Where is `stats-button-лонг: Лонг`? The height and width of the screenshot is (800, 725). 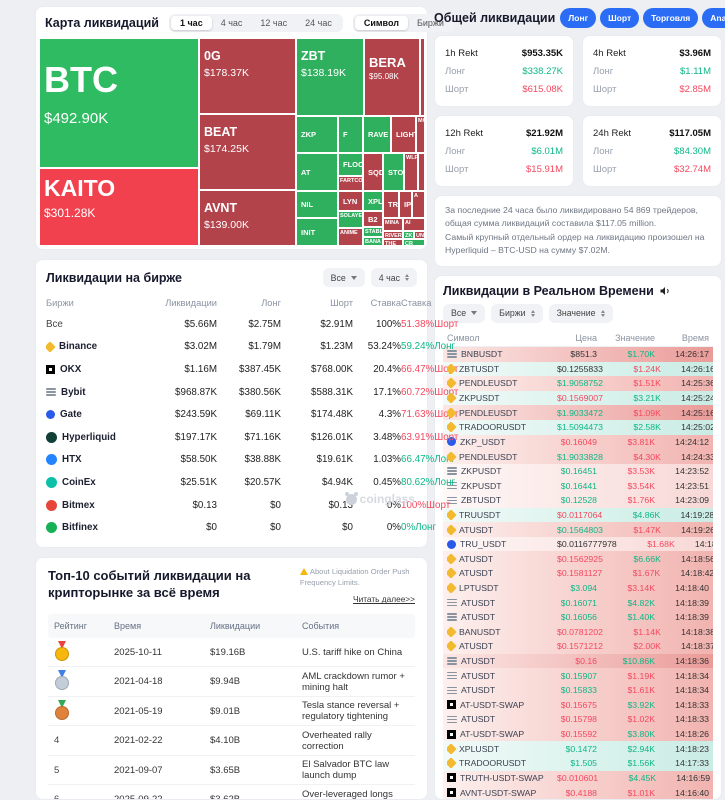 stats-button-лонг: Лонг is located at coordinates (578, 18).